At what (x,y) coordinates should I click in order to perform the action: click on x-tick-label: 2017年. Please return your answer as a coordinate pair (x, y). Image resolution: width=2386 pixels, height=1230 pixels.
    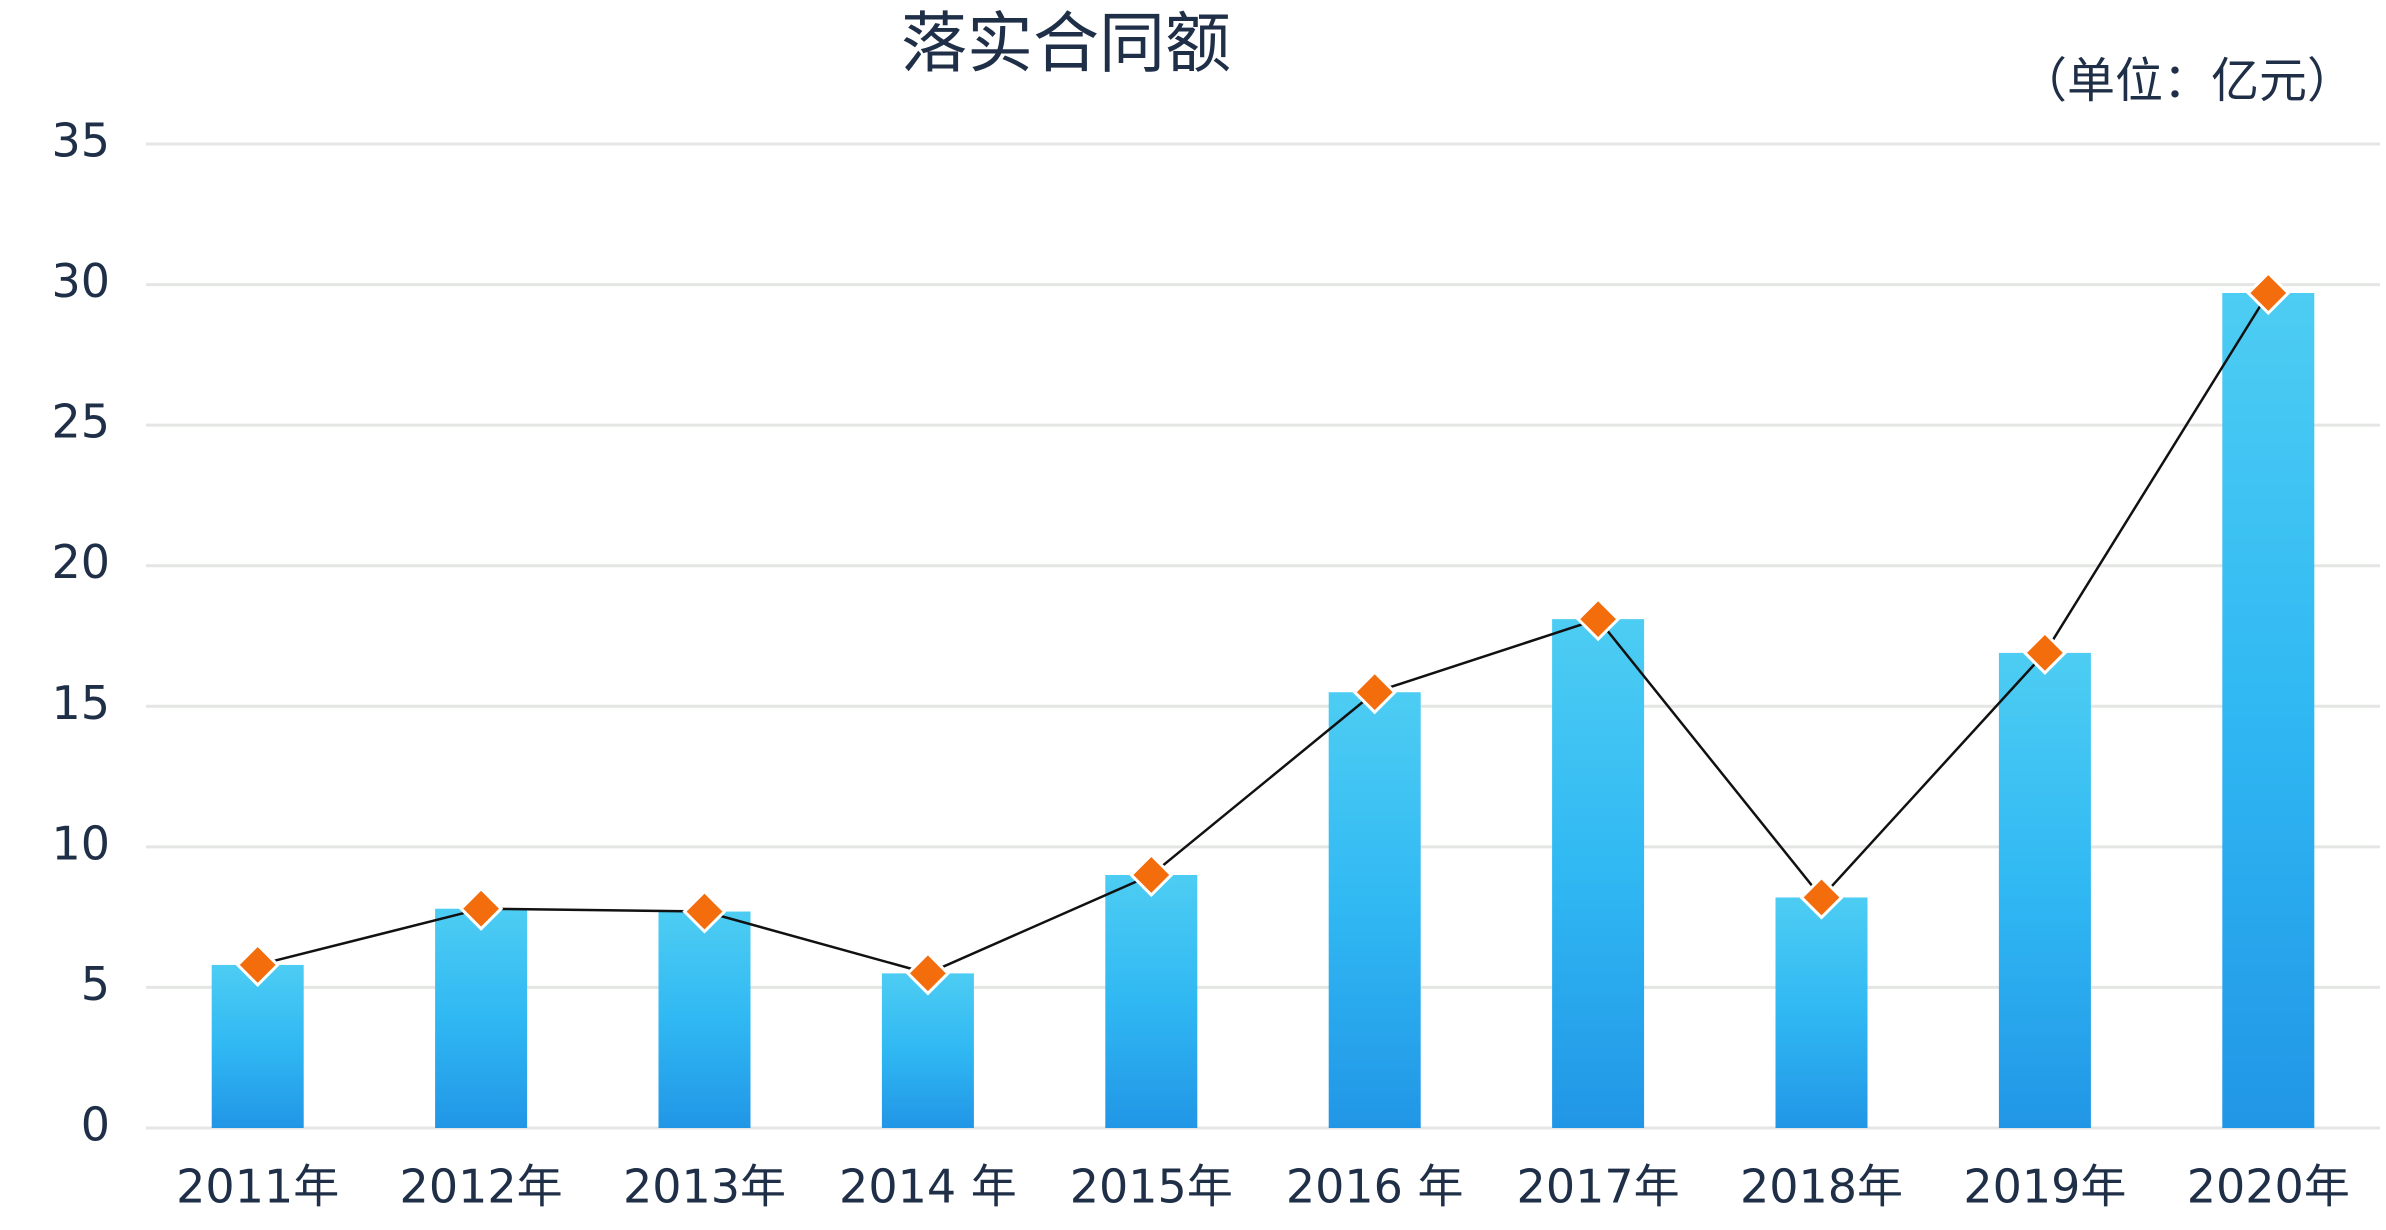
    Looking at the image, I should click on (1598, 1187).